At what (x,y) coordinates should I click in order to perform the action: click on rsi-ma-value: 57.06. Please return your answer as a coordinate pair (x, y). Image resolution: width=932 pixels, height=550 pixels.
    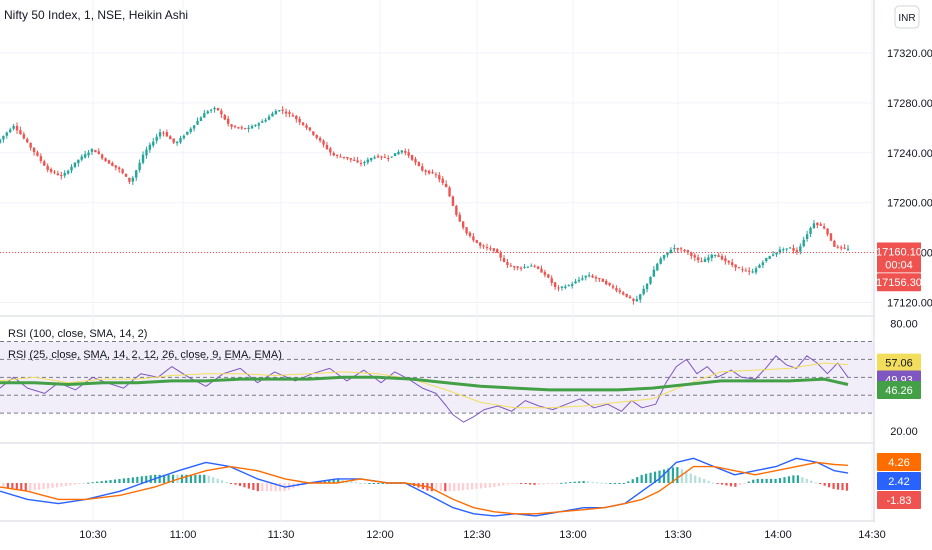
    Looking at the image, I should click on (899, 364).